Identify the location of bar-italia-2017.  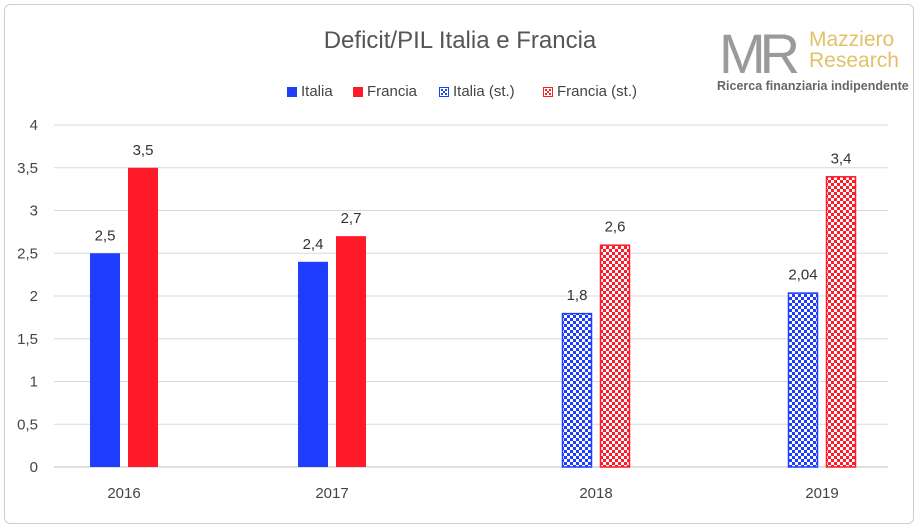
(313, 364).